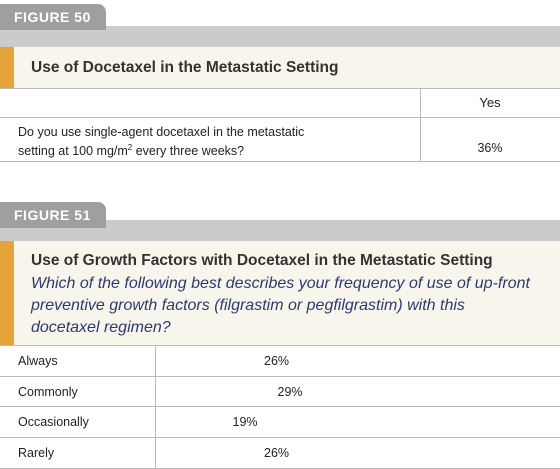 The width and height of the screenshot is (560, 469). I want to click on answer: 36%, so click(490, 148).